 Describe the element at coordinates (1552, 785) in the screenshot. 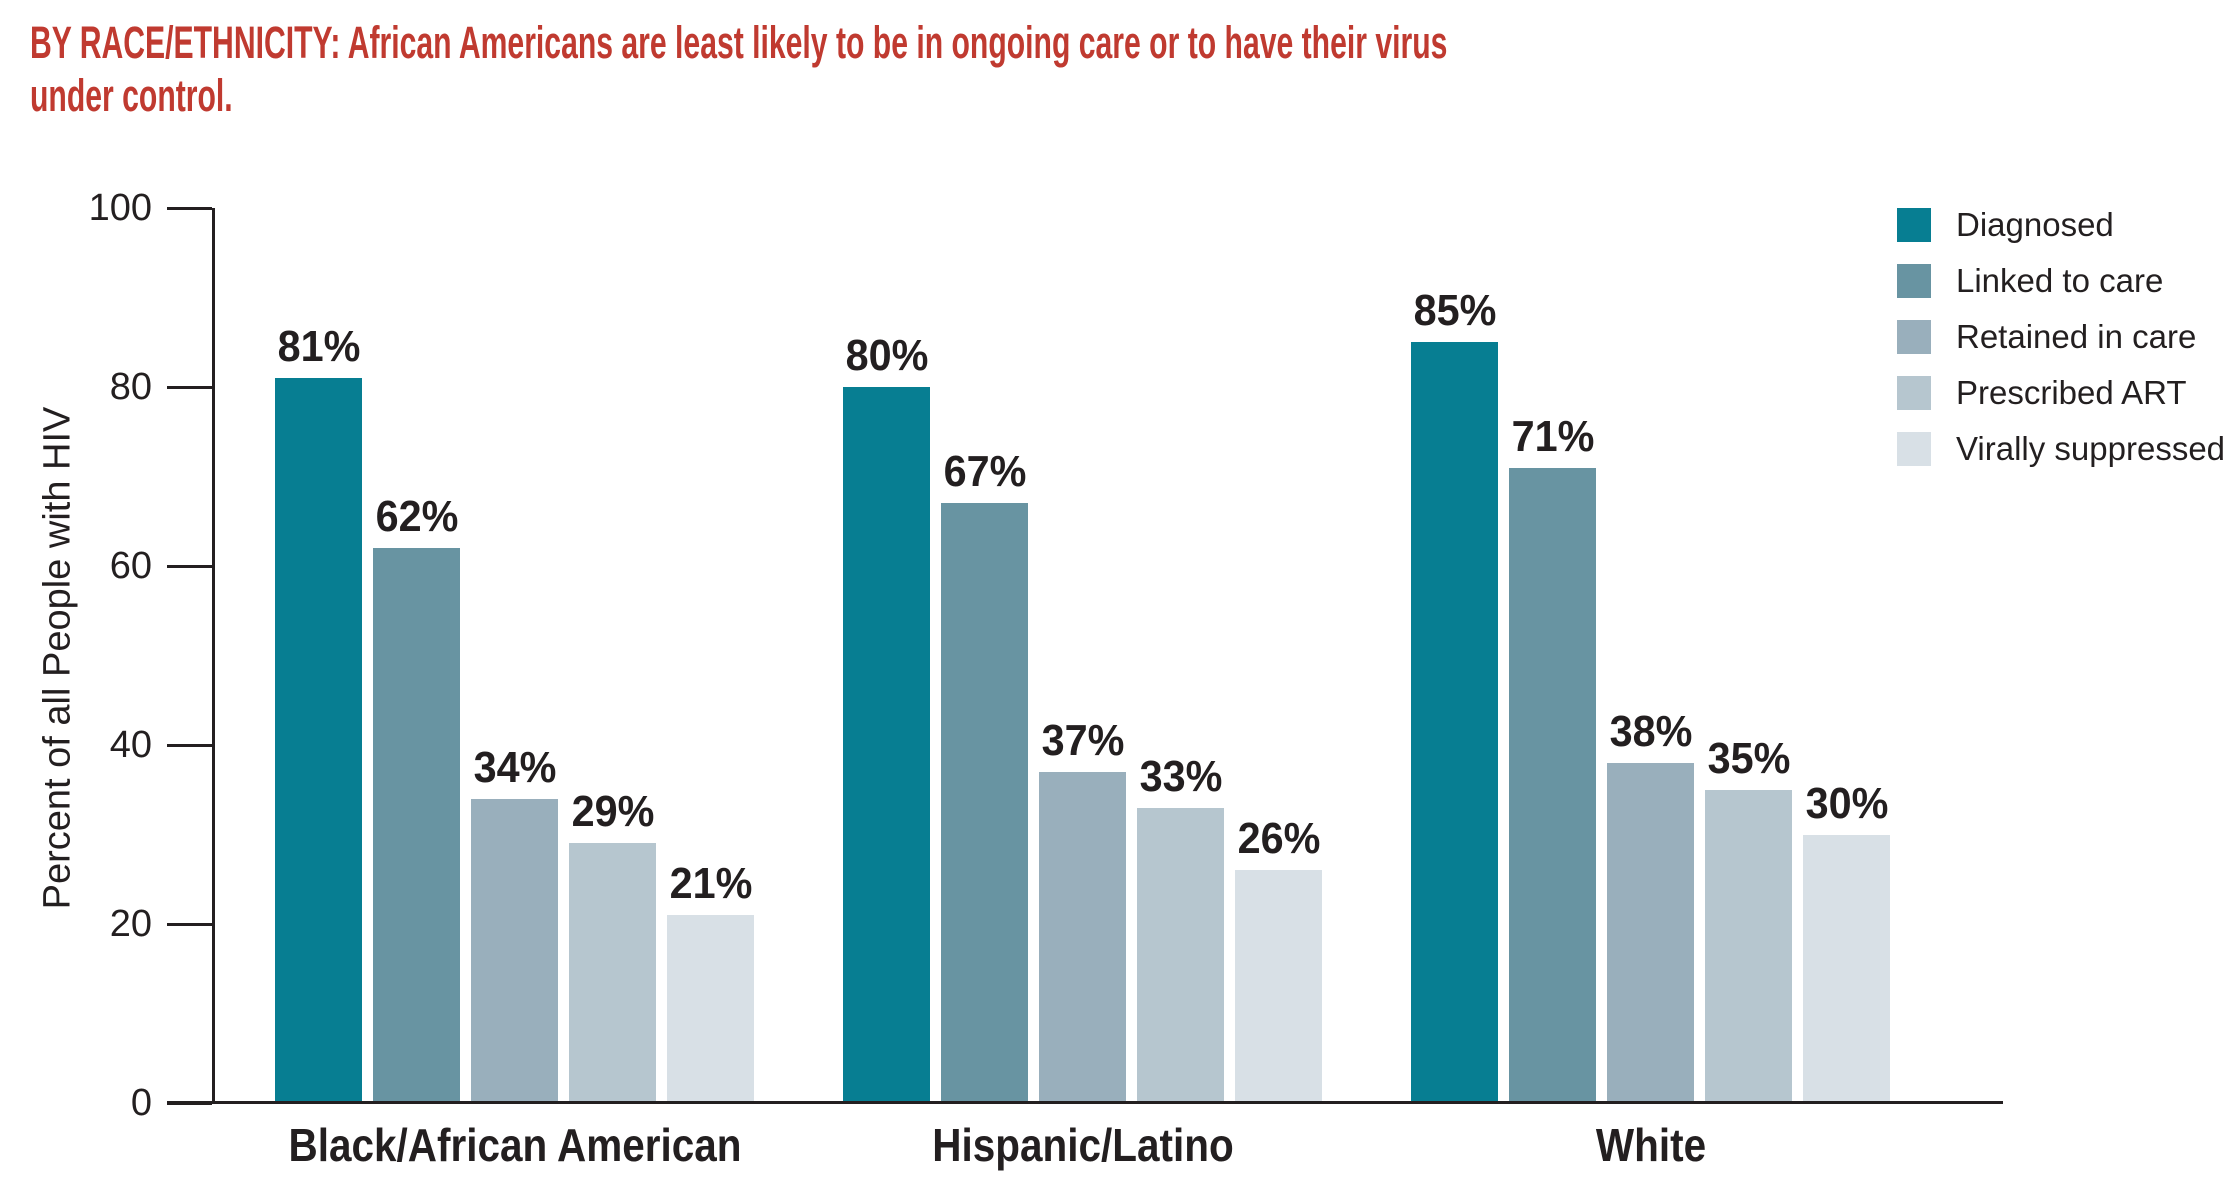

I see `bar-linked-to-care-white` at that location.